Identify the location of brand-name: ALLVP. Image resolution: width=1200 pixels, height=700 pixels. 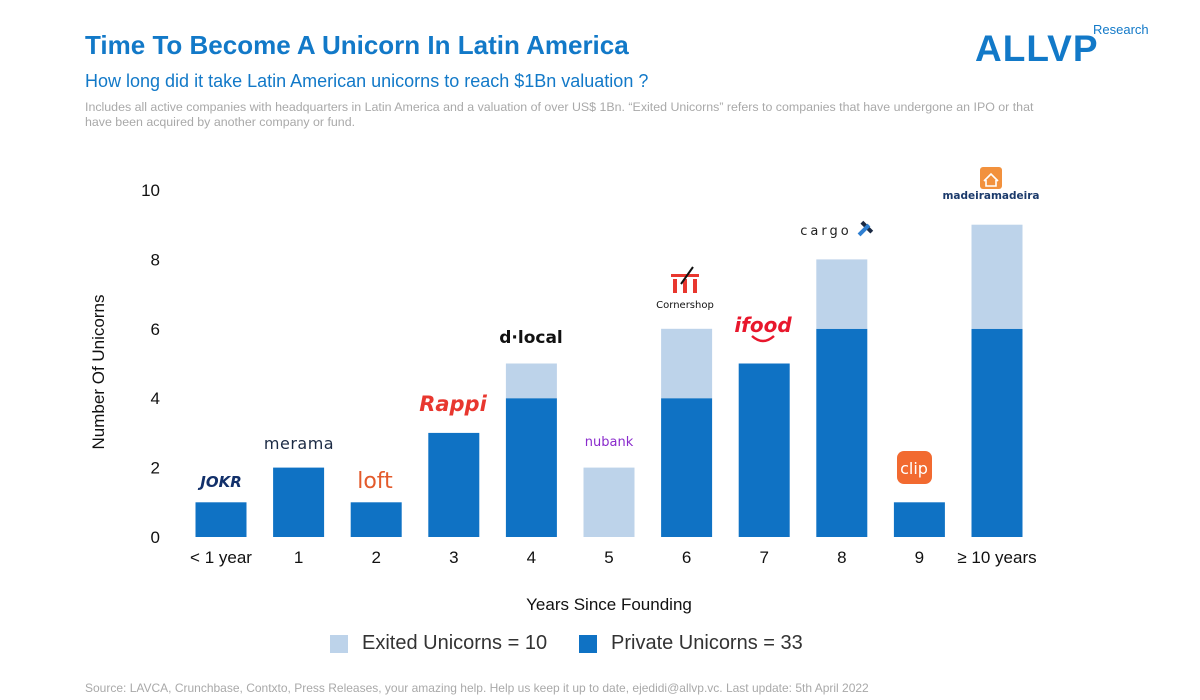
(1037, 48).